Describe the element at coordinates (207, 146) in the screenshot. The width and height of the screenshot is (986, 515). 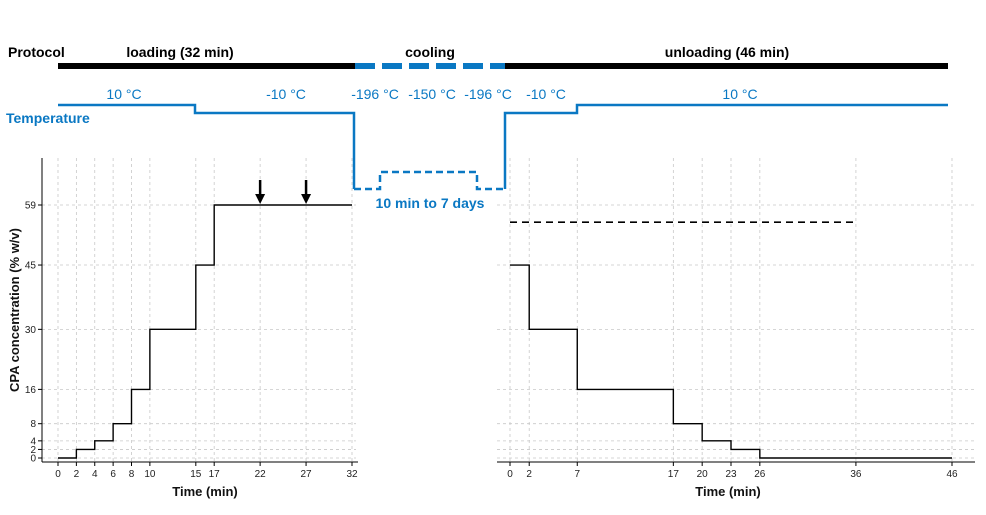
I see `temperature-line-loading` at that location.